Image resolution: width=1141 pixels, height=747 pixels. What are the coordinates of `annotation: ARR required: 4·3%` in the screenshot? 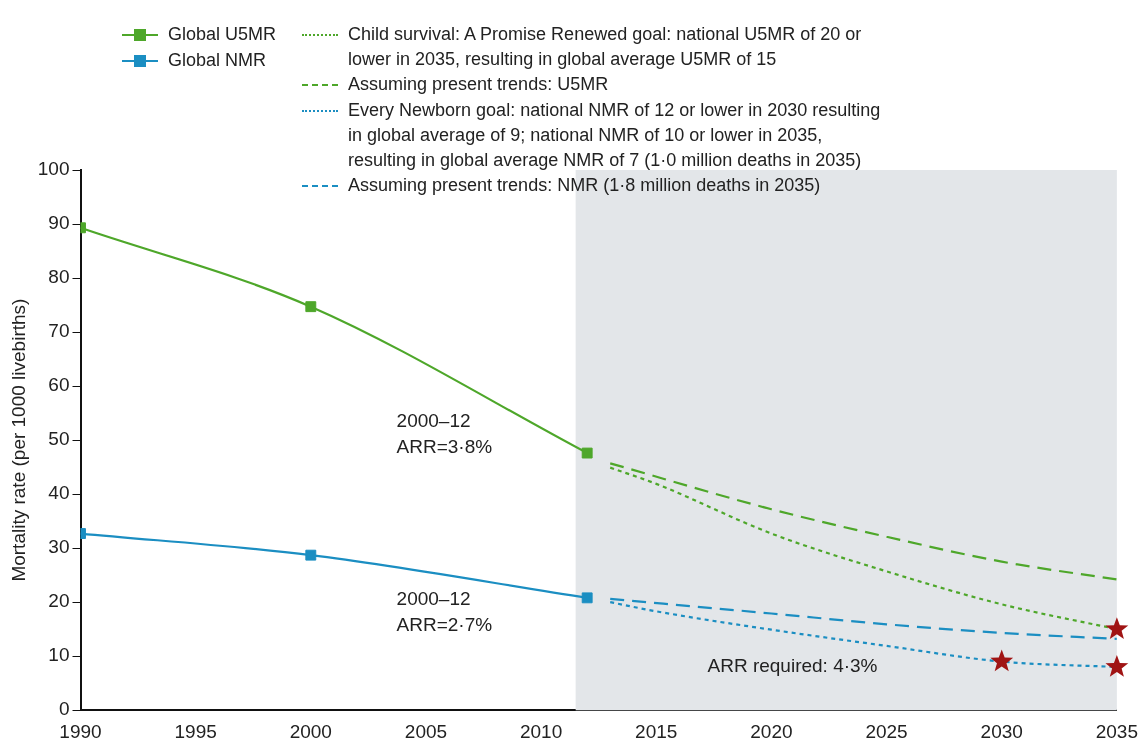 It's located at (792, 666).